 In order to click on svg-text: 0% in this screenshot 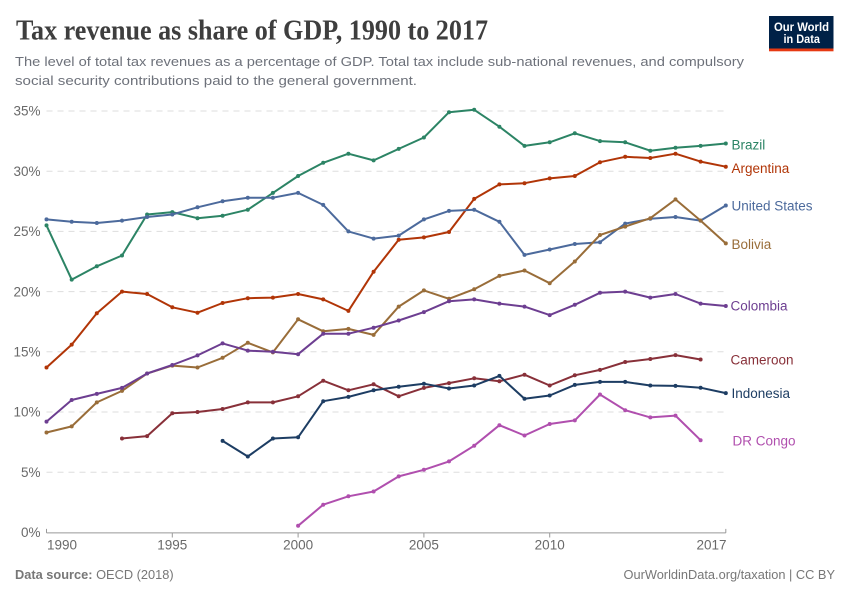, I will do `click(31, 532)`.